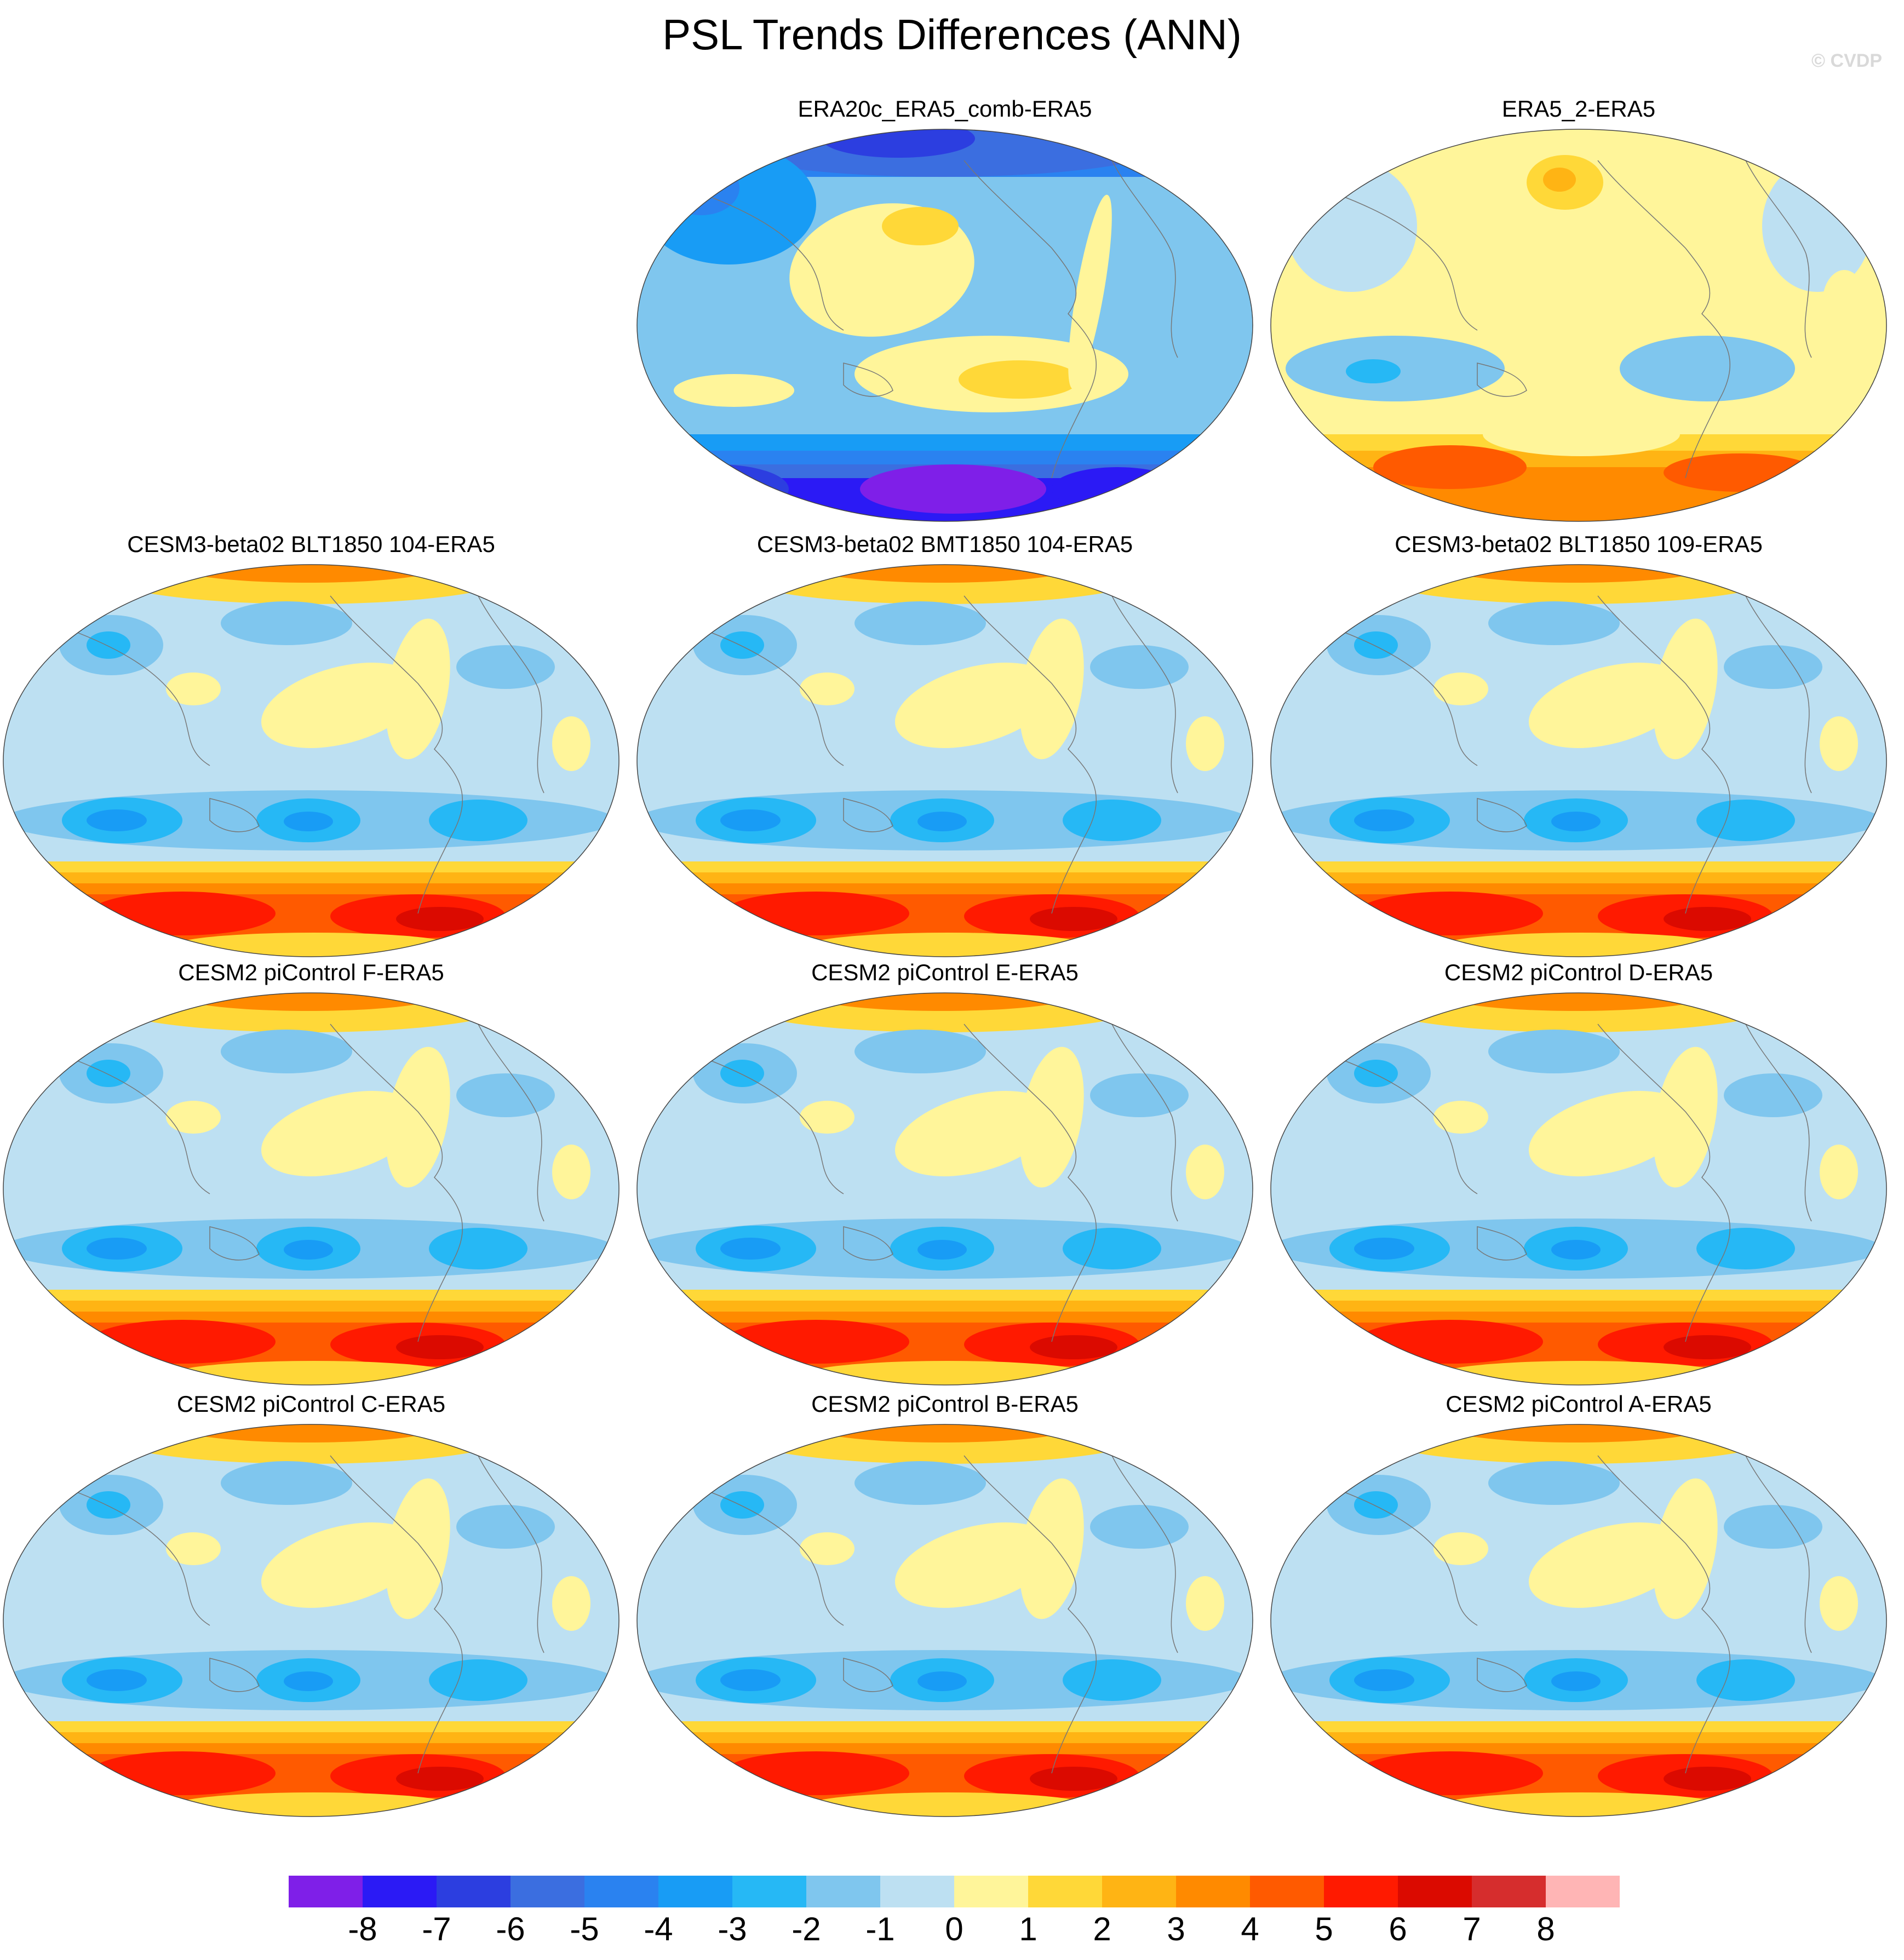 The image size is (1904, 1960). What do you see at coordinates (1545, 1929) in the screenshot?
I see `colorbar-label: 8` at bounding box center [1545, 1929].